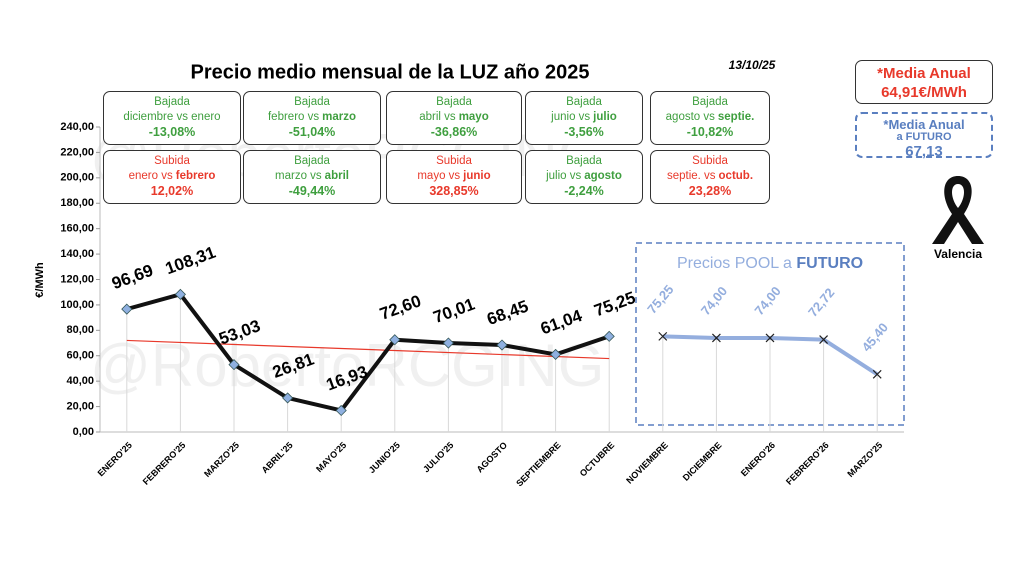  What do you see at coordinates (821, 302) in the screenshot?
I see `data-label: 72,72` at bounding box center [821, 302].